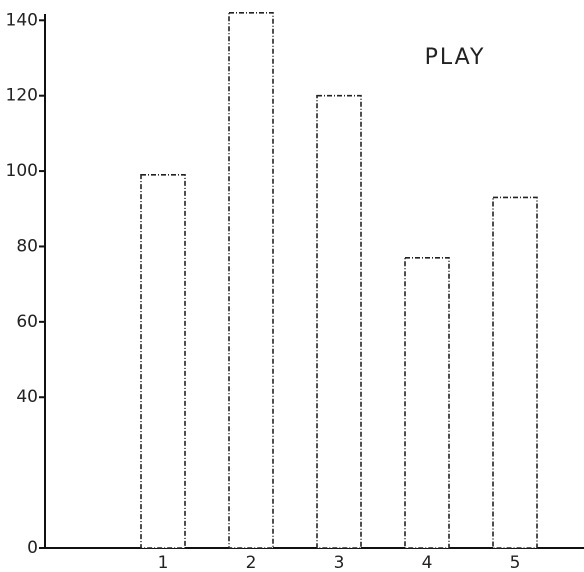 The height and width of the screenshot is (572, 584). I want to click on chart-title: PLAY, so click(455, 57).